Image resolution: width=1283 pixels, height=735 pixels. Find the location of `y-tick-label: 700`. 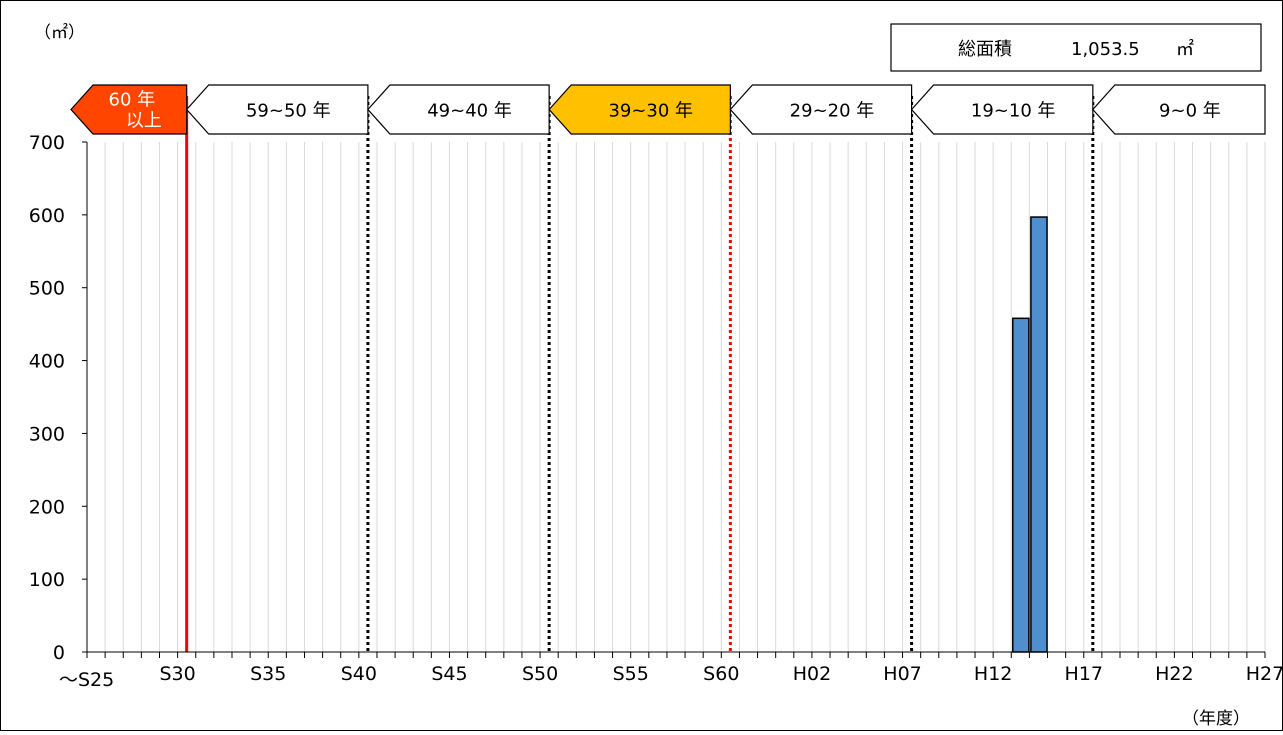

y-tick-label: 700 is located at coordinates (47, 143).